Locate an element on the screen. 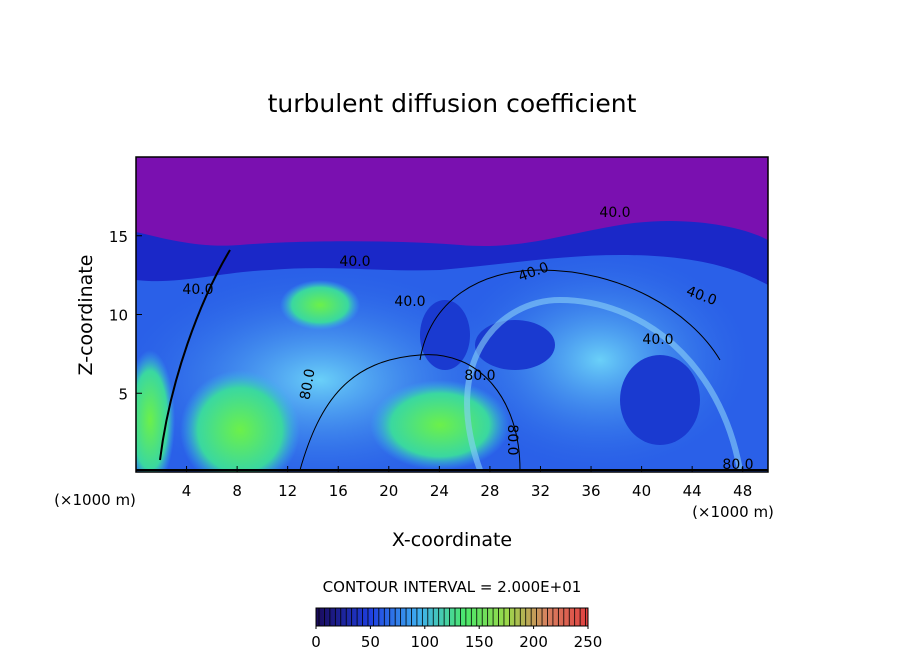 This screenshot has width=904, height=654. colorbar-tick-label: 0 is located at coordinates (316, 642).